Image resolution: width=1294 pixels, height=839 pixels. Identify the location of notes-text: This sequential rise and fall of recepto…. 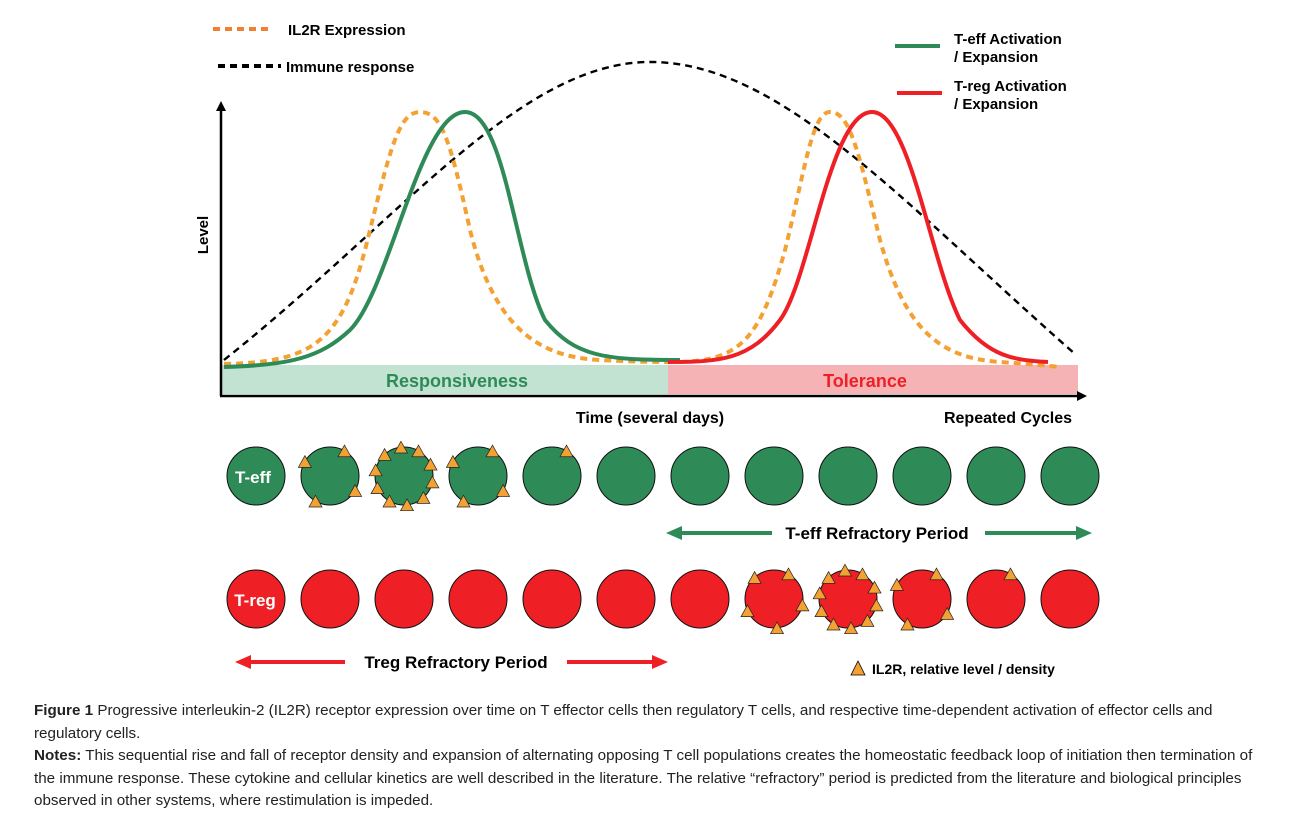
(643, 778).